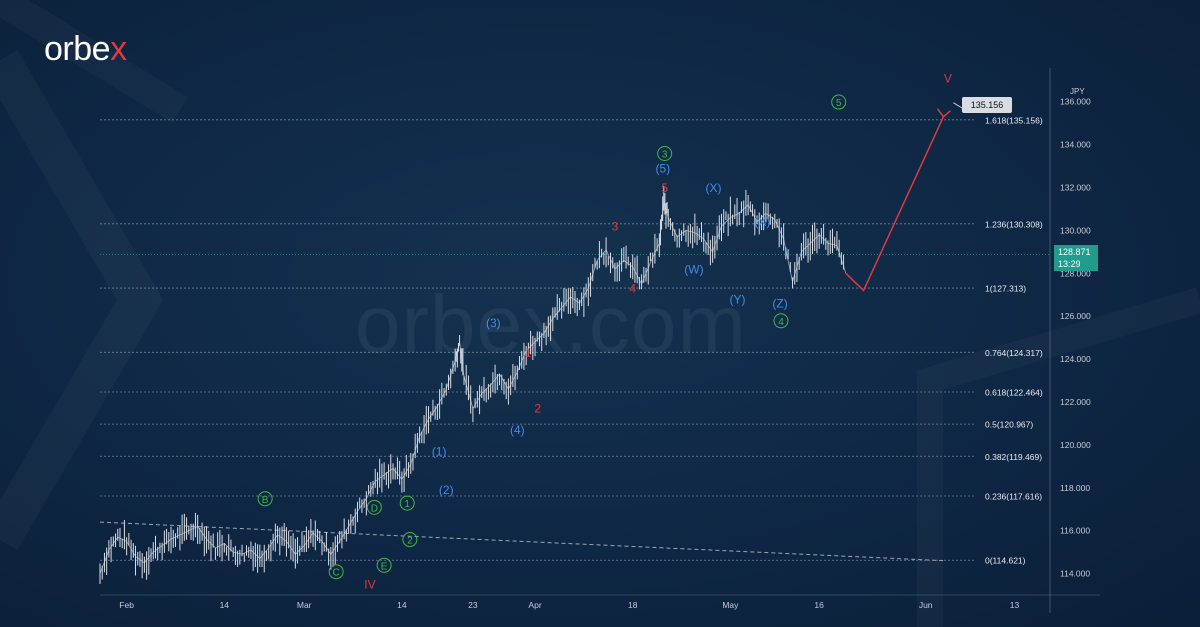  What do you see at coordinates (1014, 224) in the screenshot?
I see `fib-label: 1.236(130.308)` at bounding box center [1014, 224].